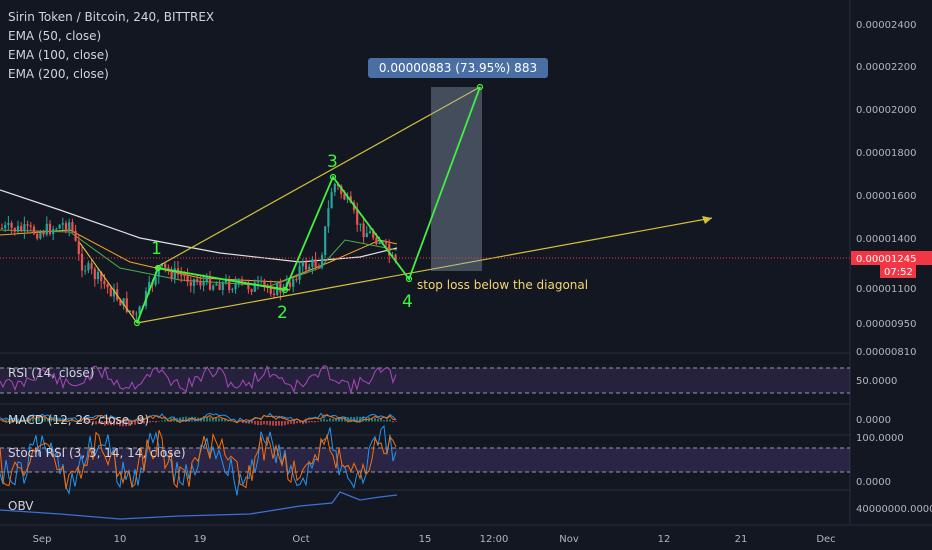  I want to click on measure-box, so click(456, 179).